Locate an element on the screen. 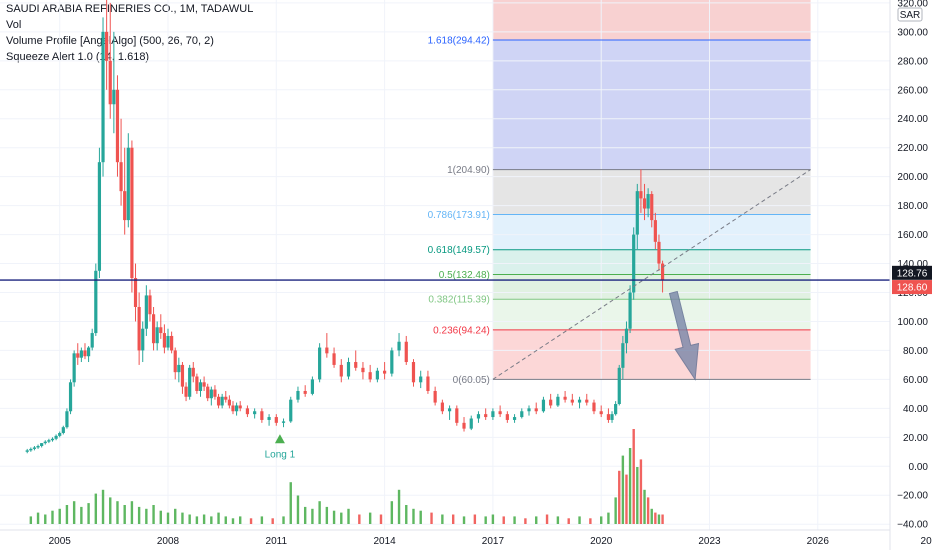  squeeze-alert-label: Squeeze Alert 1.0 (14, 1.618) is located at coordinates (78, 57).